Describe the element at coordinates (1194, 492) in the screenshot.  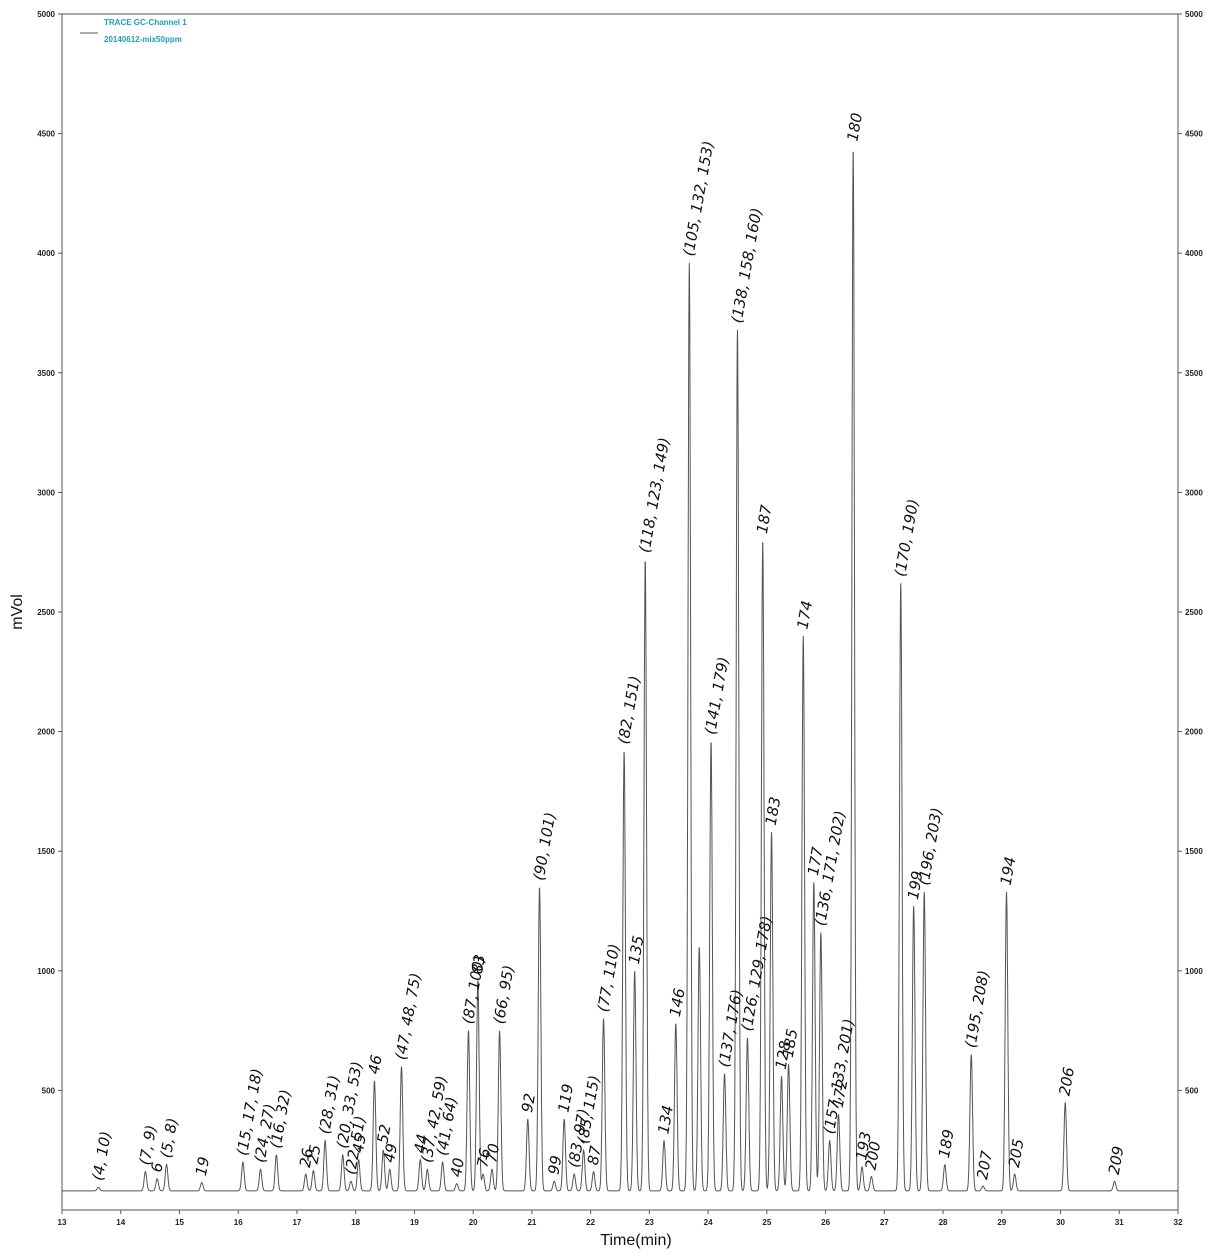
I see `y-tick-label-right-5: 3000` at that location.